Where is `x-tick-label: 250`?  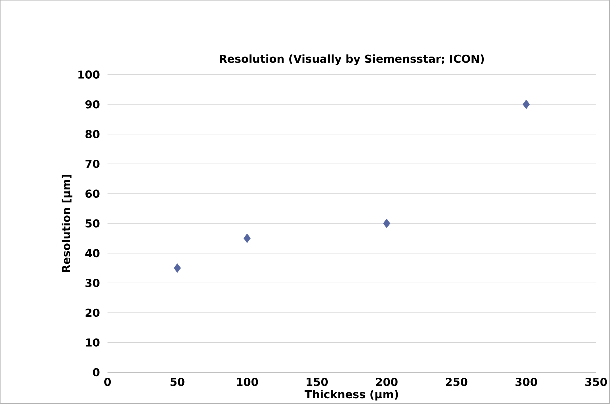
x-tick-label: 250 is located at coordinates (457, 382).